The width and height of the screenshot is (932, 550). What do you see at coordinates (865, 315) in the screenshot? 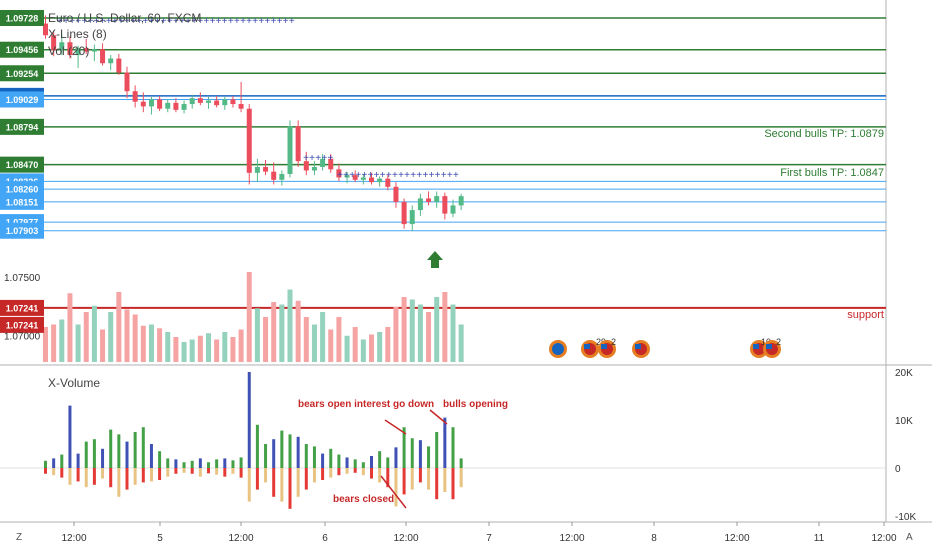
I see `support-label: support` at bounding box center [865, 315].